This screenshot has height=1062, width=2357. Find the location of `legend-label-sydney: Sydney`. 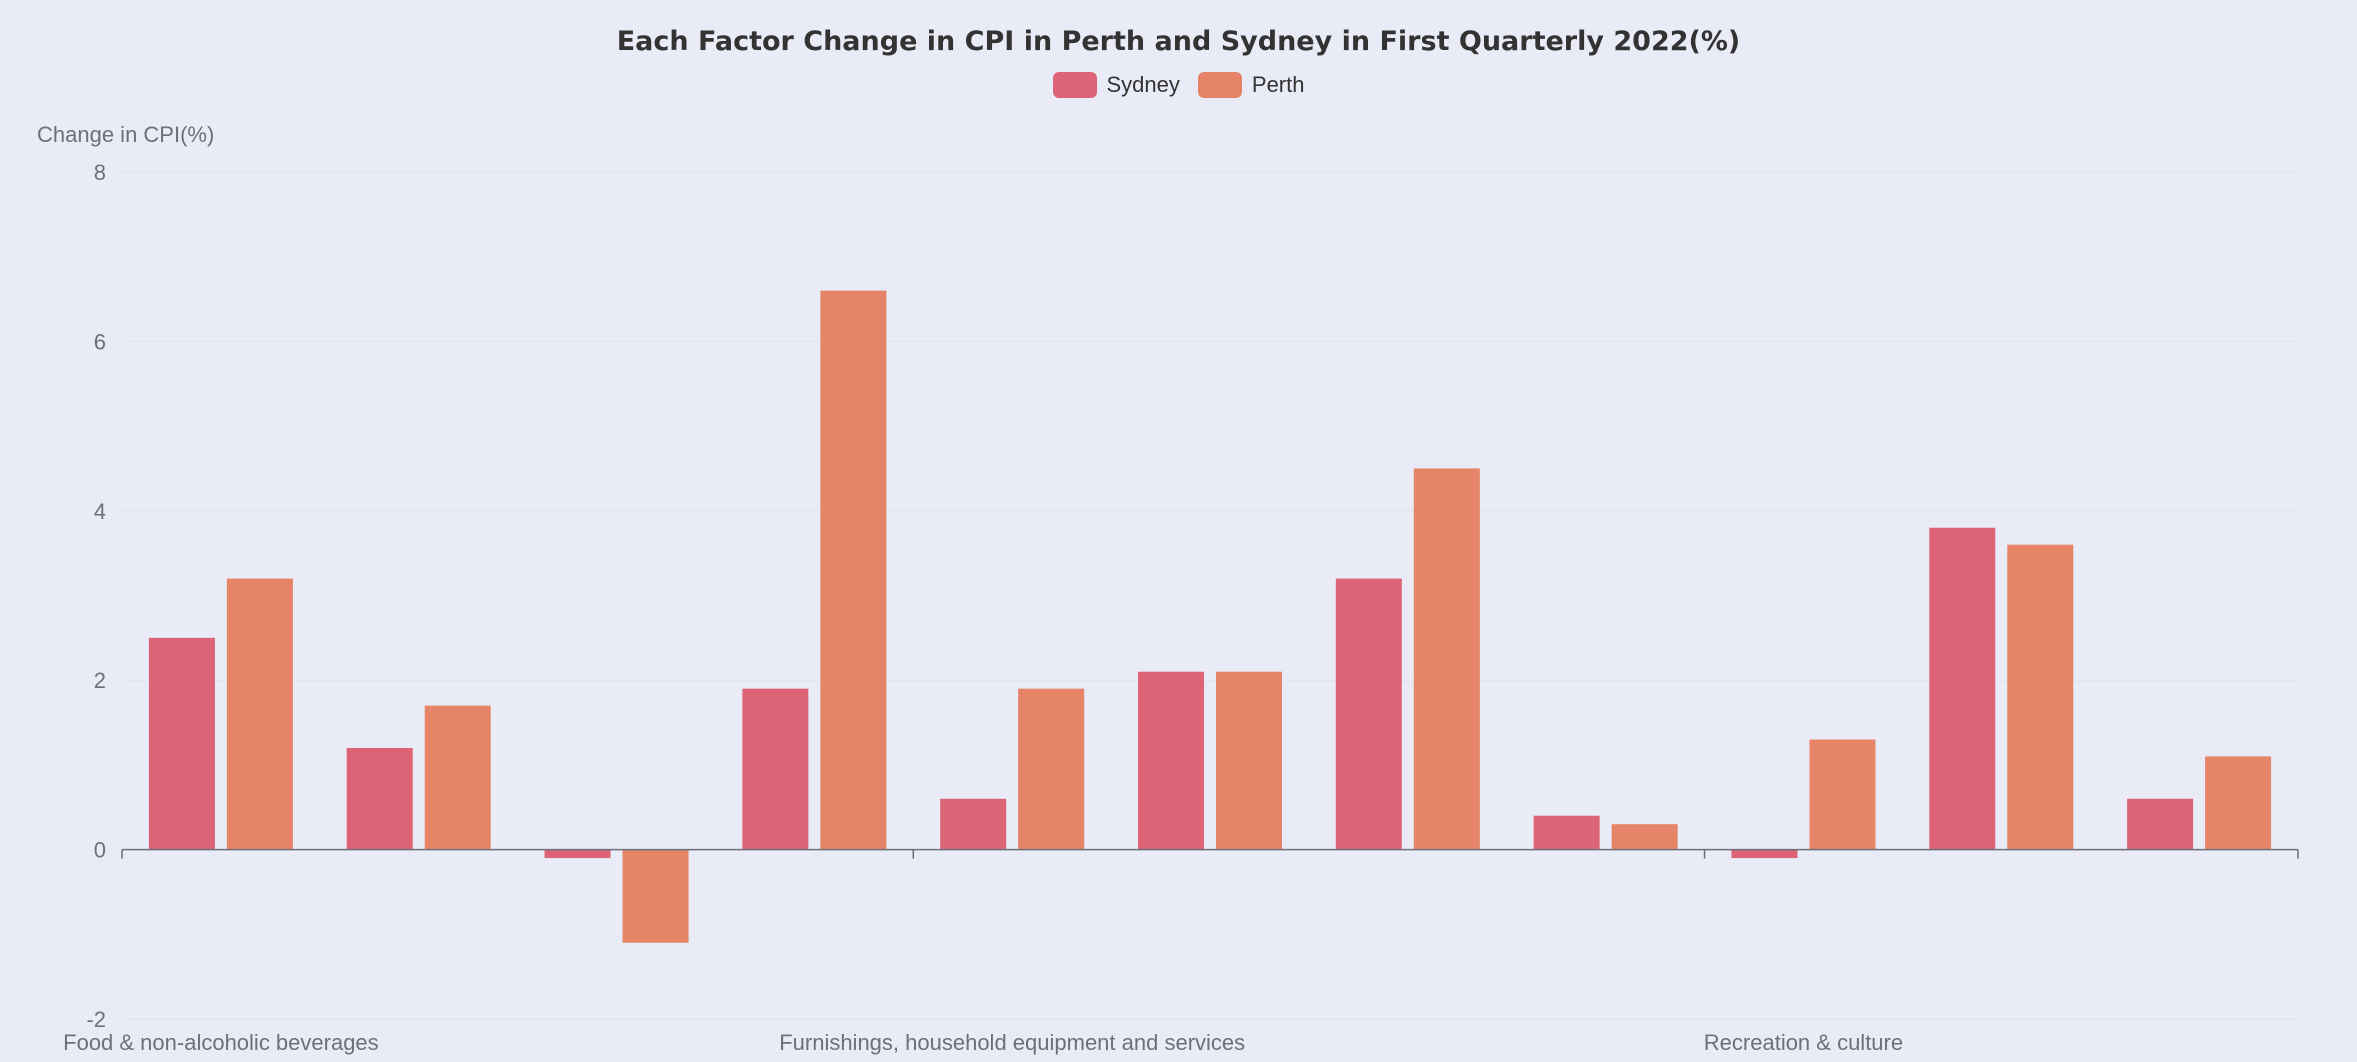

legend-label-sydney: Sydney is located at coordinates (1143, 84).